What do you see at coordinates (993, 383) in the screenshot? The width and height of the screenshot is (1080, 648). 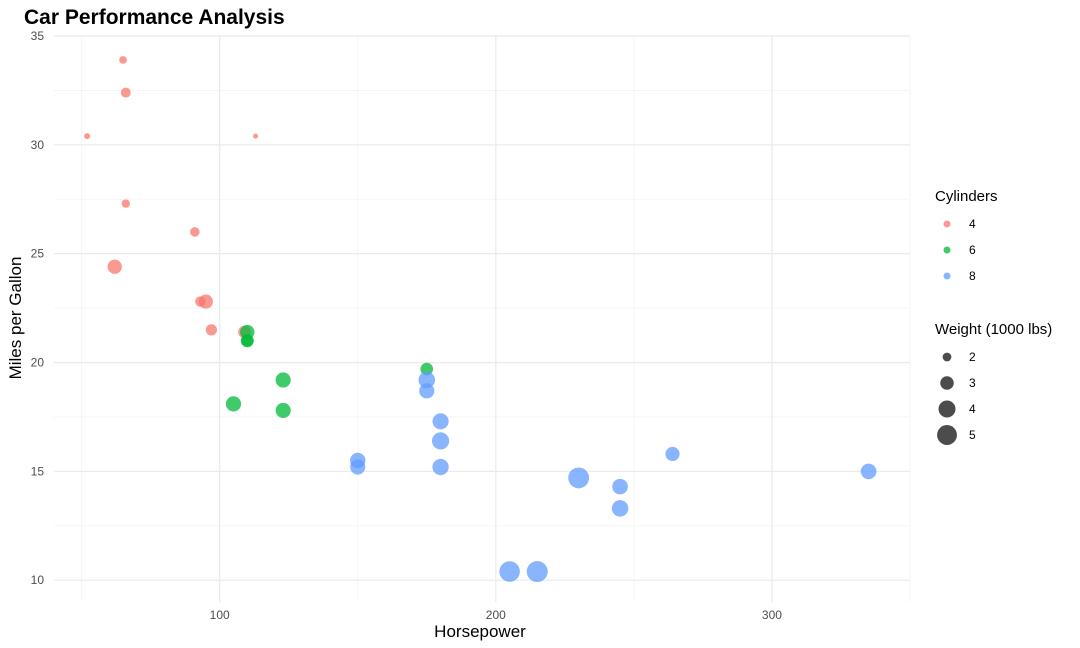 I see `weight-legend: Weight (1000 lbs) 2 3 4 5` at bounding box center [993, 383].